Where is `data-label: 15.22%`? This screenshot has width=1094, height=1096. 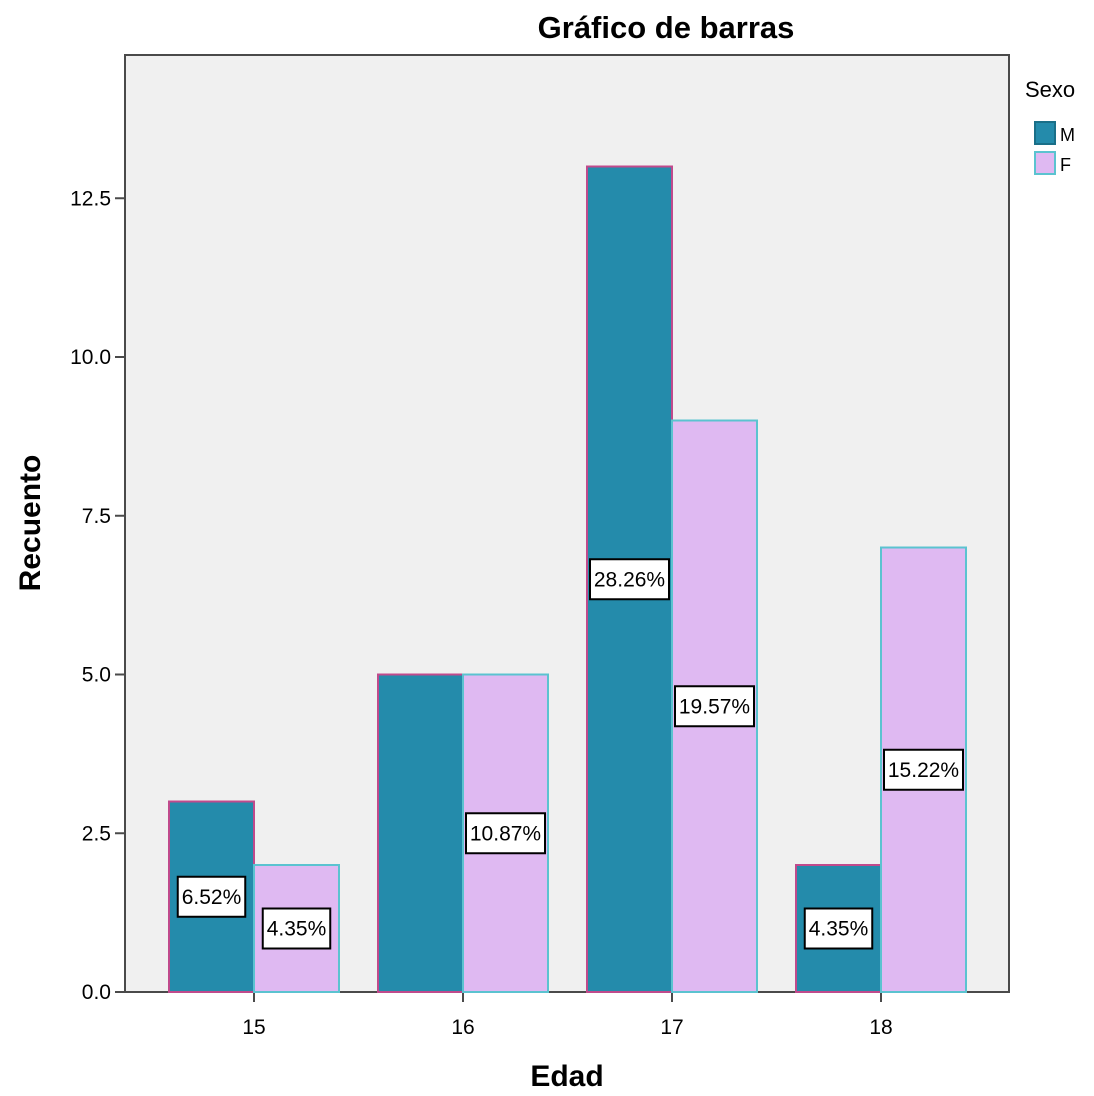
data-label: 15.22% is located at coordinates (923, 769).